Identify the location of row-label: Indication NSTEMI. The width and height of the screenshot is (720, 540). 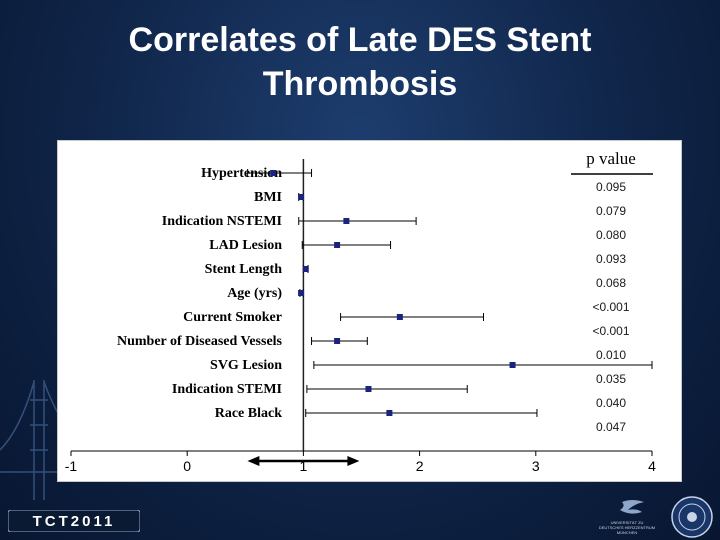
(222, 221).